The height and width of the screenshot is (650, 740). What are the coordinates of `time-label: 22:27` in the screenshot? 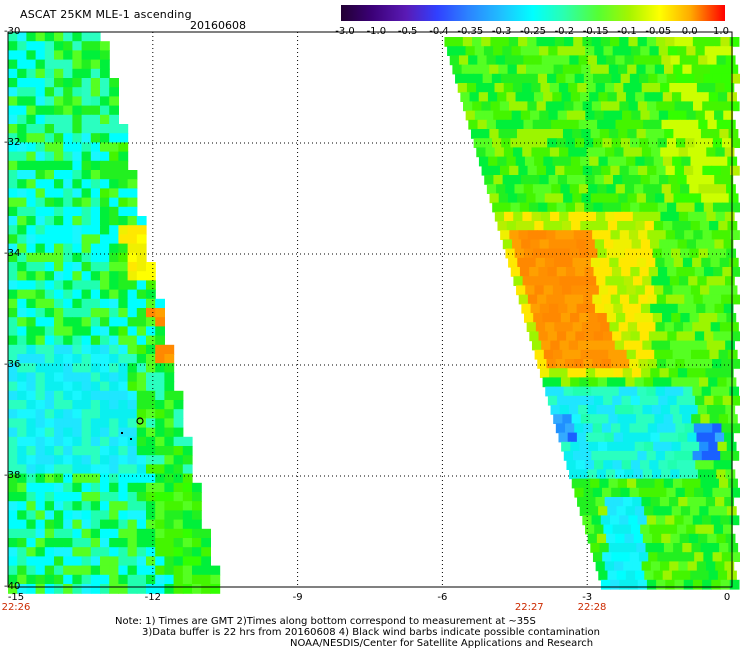 It's located at (529, 607).